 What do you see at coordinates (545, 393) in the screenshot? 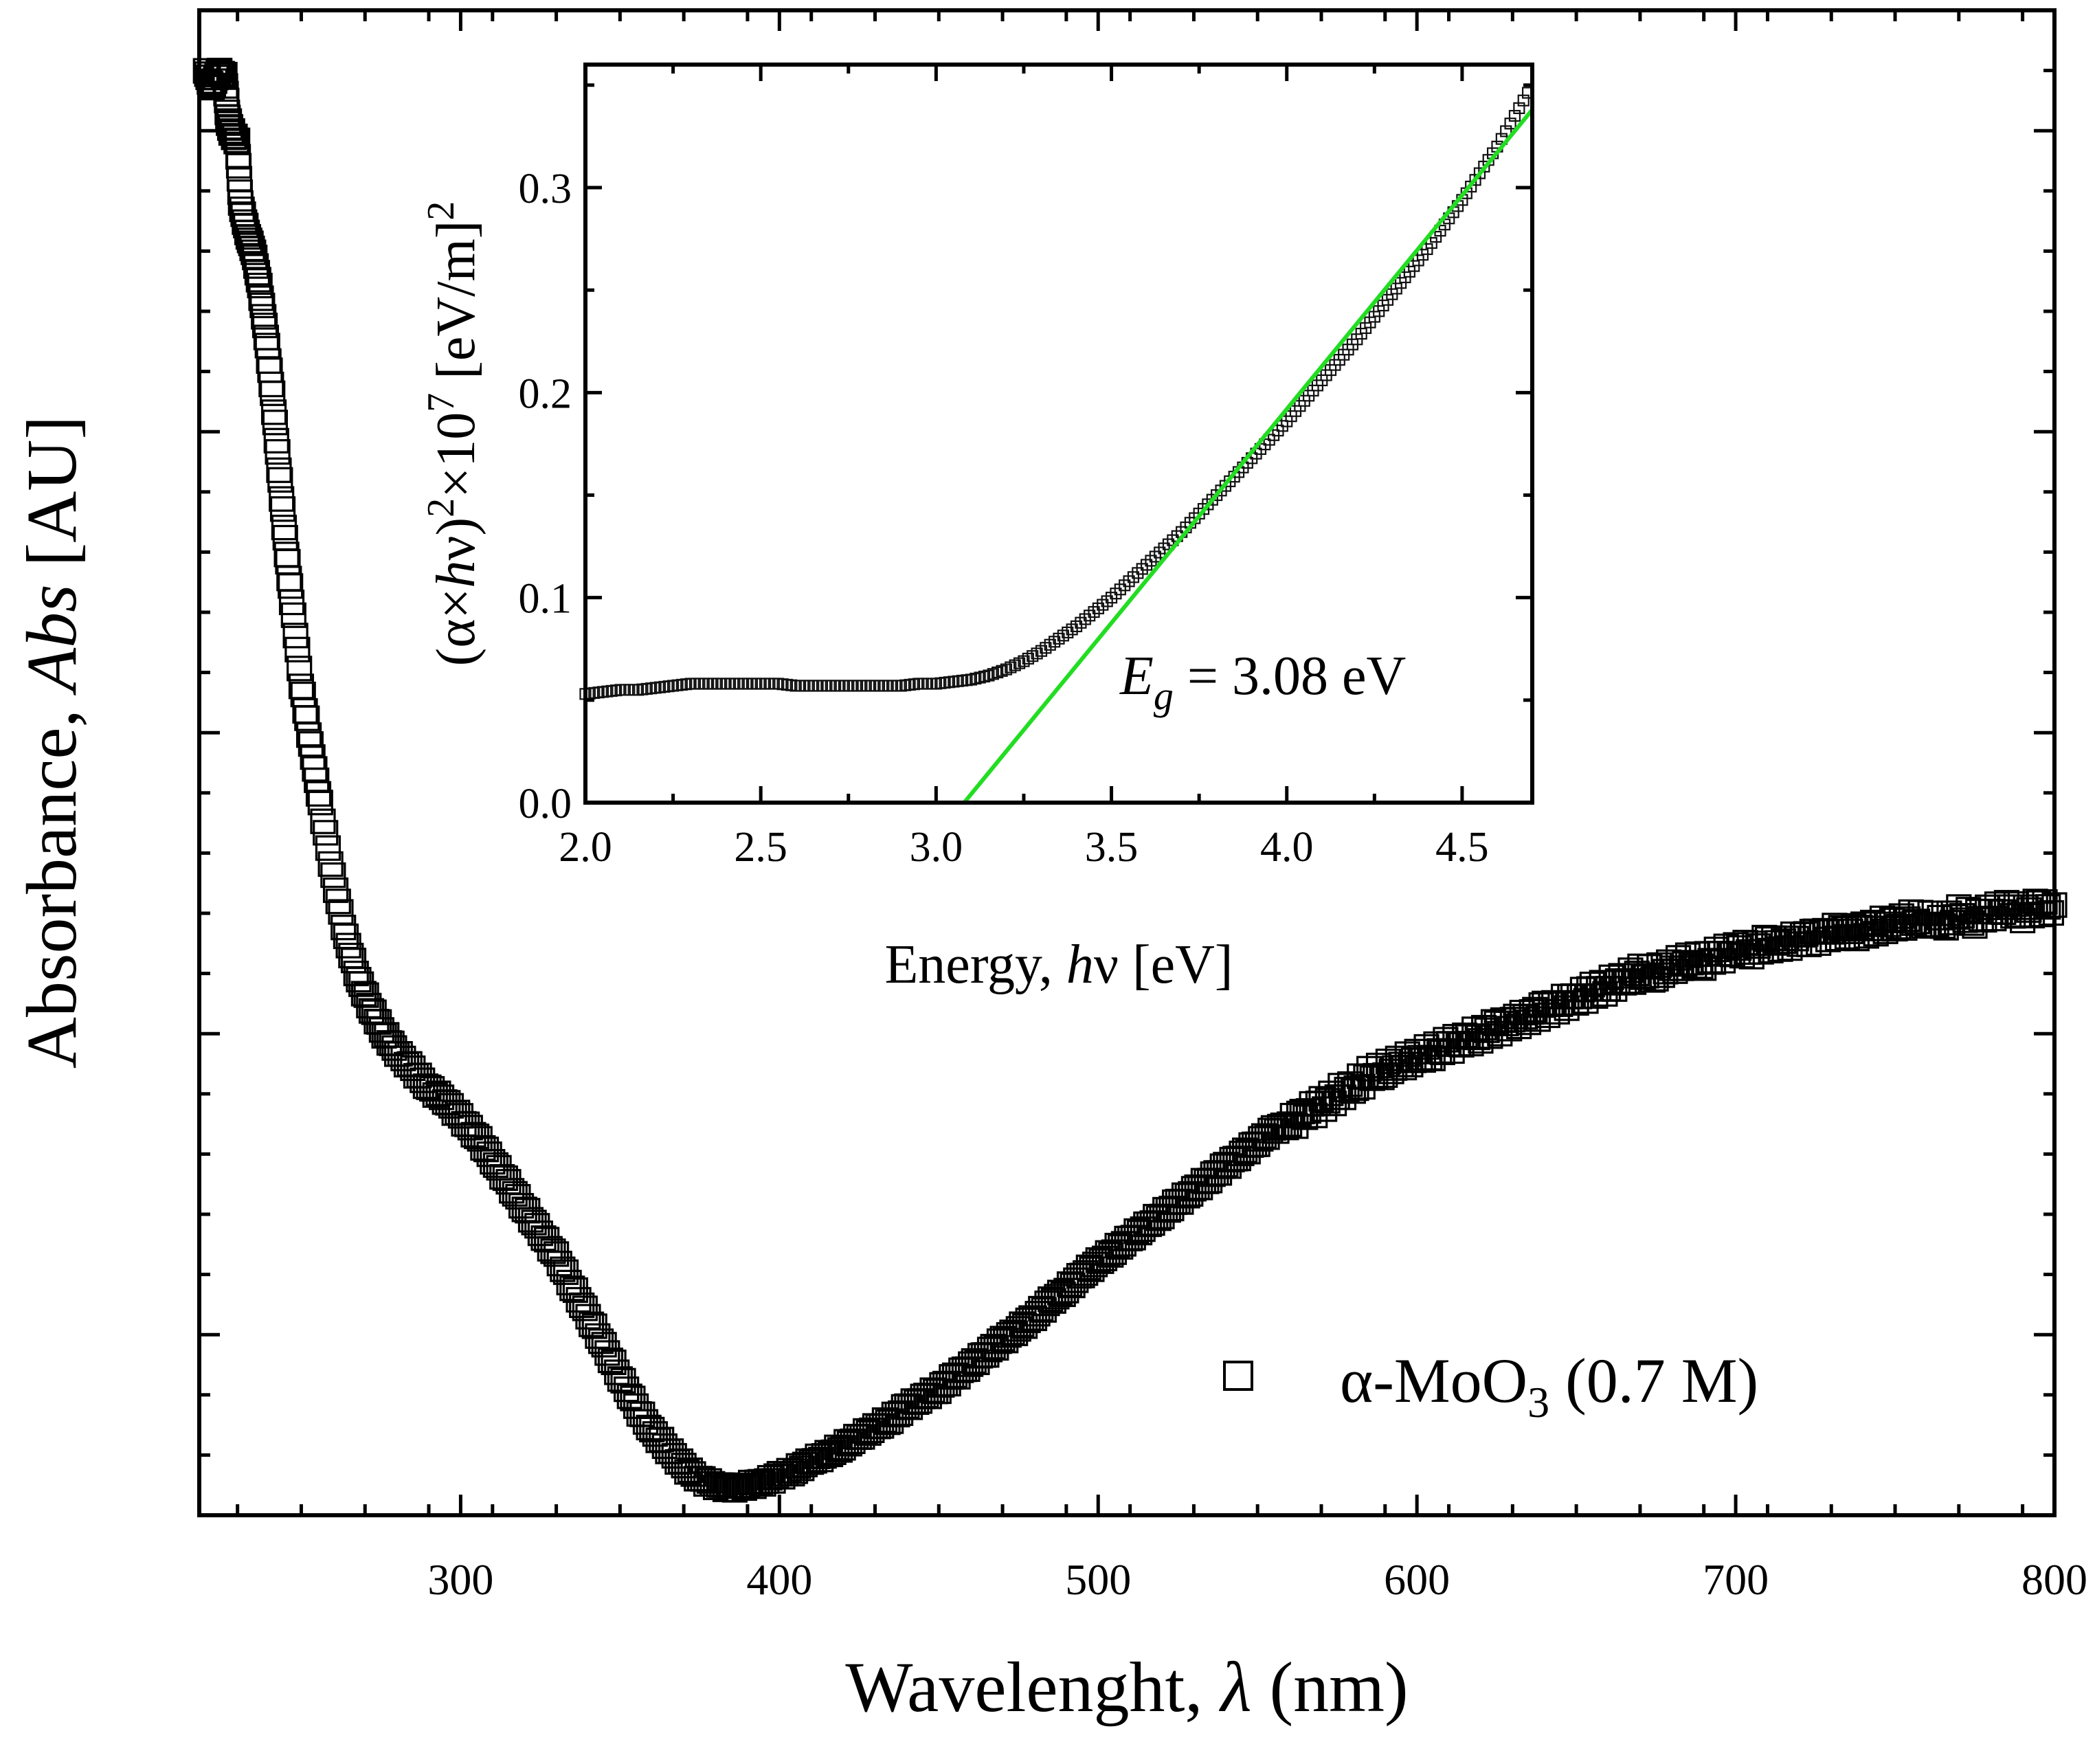
I see `inset-y-tick-label: 0.2` at bounding box center [545, 393].